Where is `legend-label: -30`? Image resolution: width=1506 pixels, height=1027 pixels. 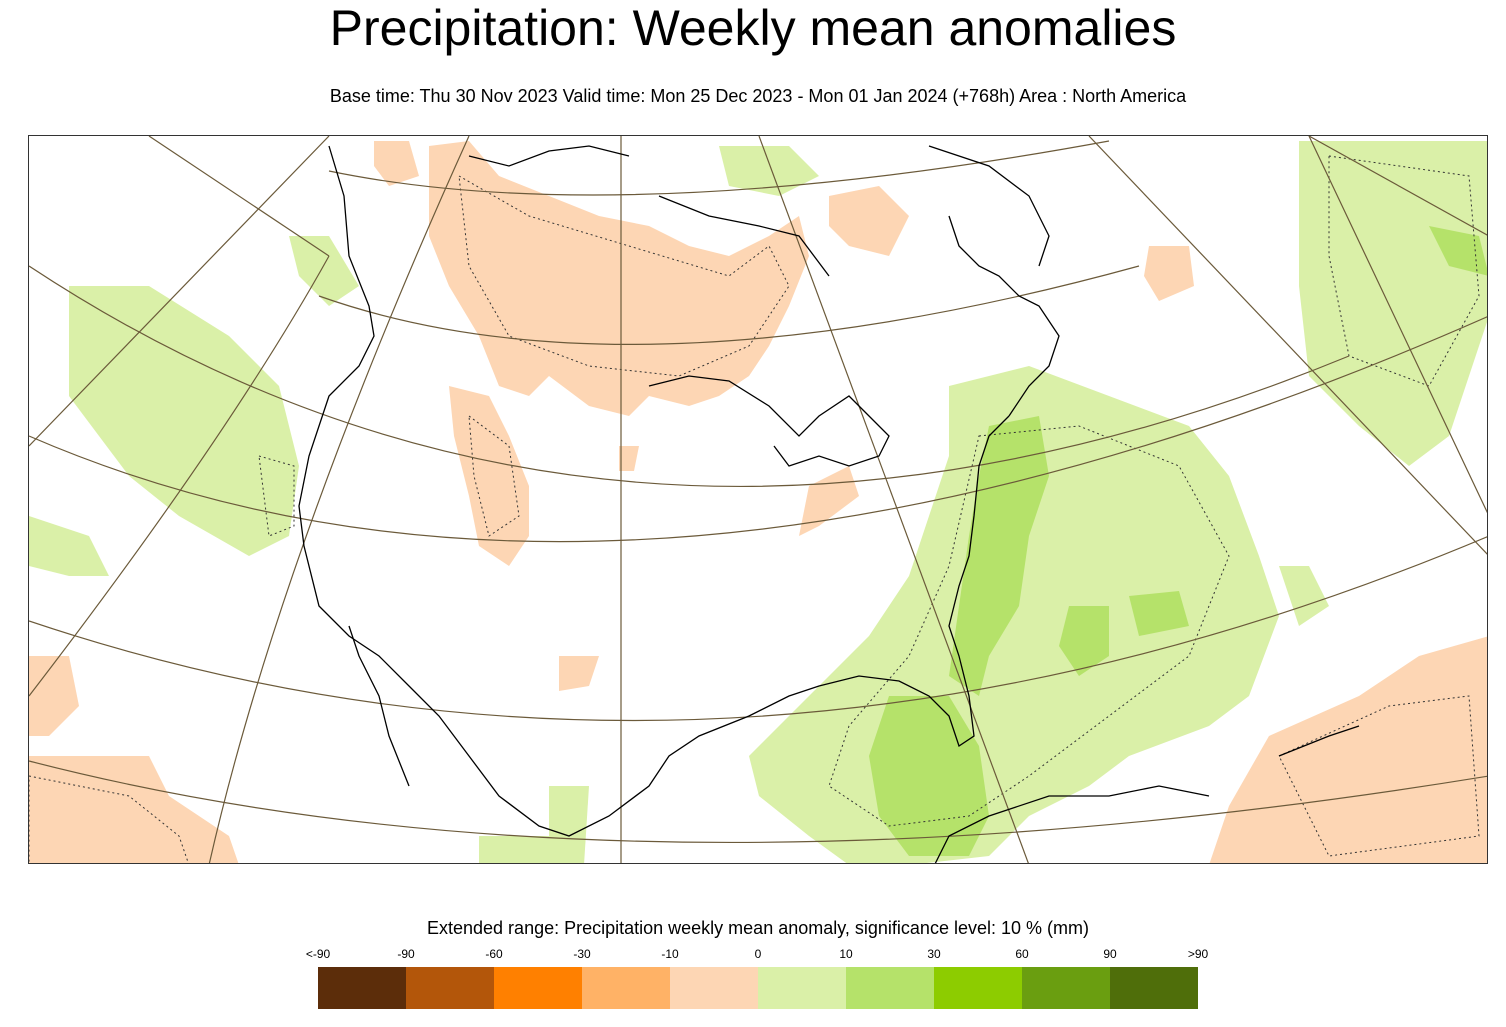 legend-label: -30 is located at coordinates (582, 954).